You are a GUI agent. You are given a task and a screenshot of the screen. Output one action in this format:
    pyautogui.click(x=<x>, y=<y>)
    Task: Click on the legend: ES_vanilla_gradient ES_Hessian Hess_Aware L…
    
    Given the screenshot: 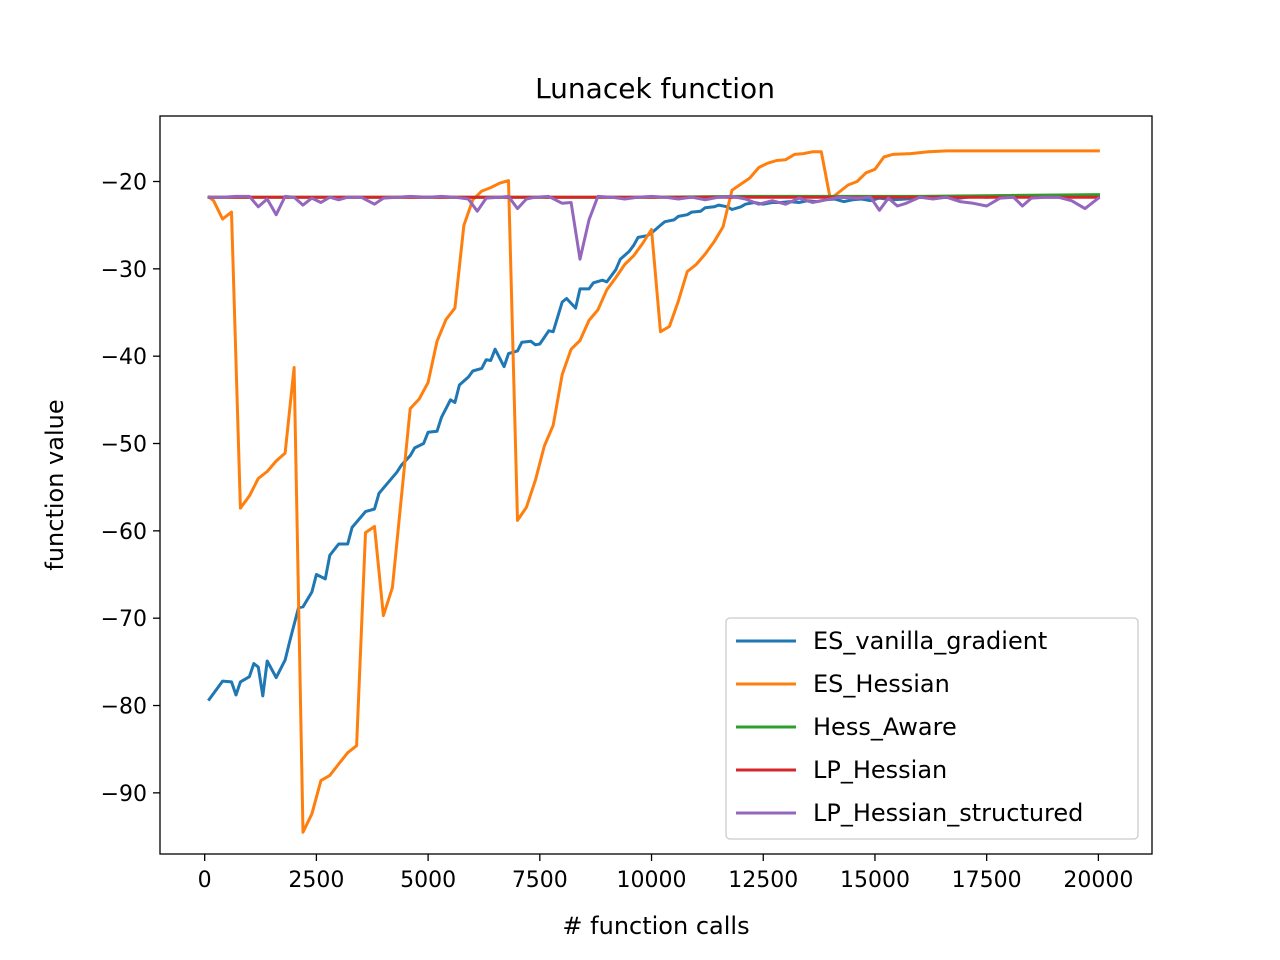 What is the action you would take?
    pyautogui.click(x=932, y=728)
    